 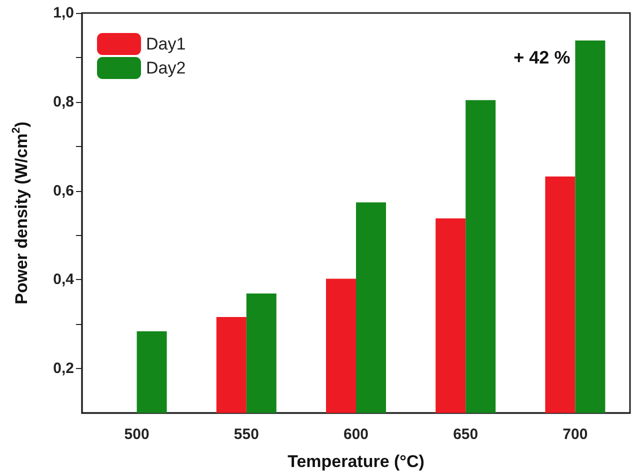 I want to click on legend-label: Day1, so click(x=166, y=44).